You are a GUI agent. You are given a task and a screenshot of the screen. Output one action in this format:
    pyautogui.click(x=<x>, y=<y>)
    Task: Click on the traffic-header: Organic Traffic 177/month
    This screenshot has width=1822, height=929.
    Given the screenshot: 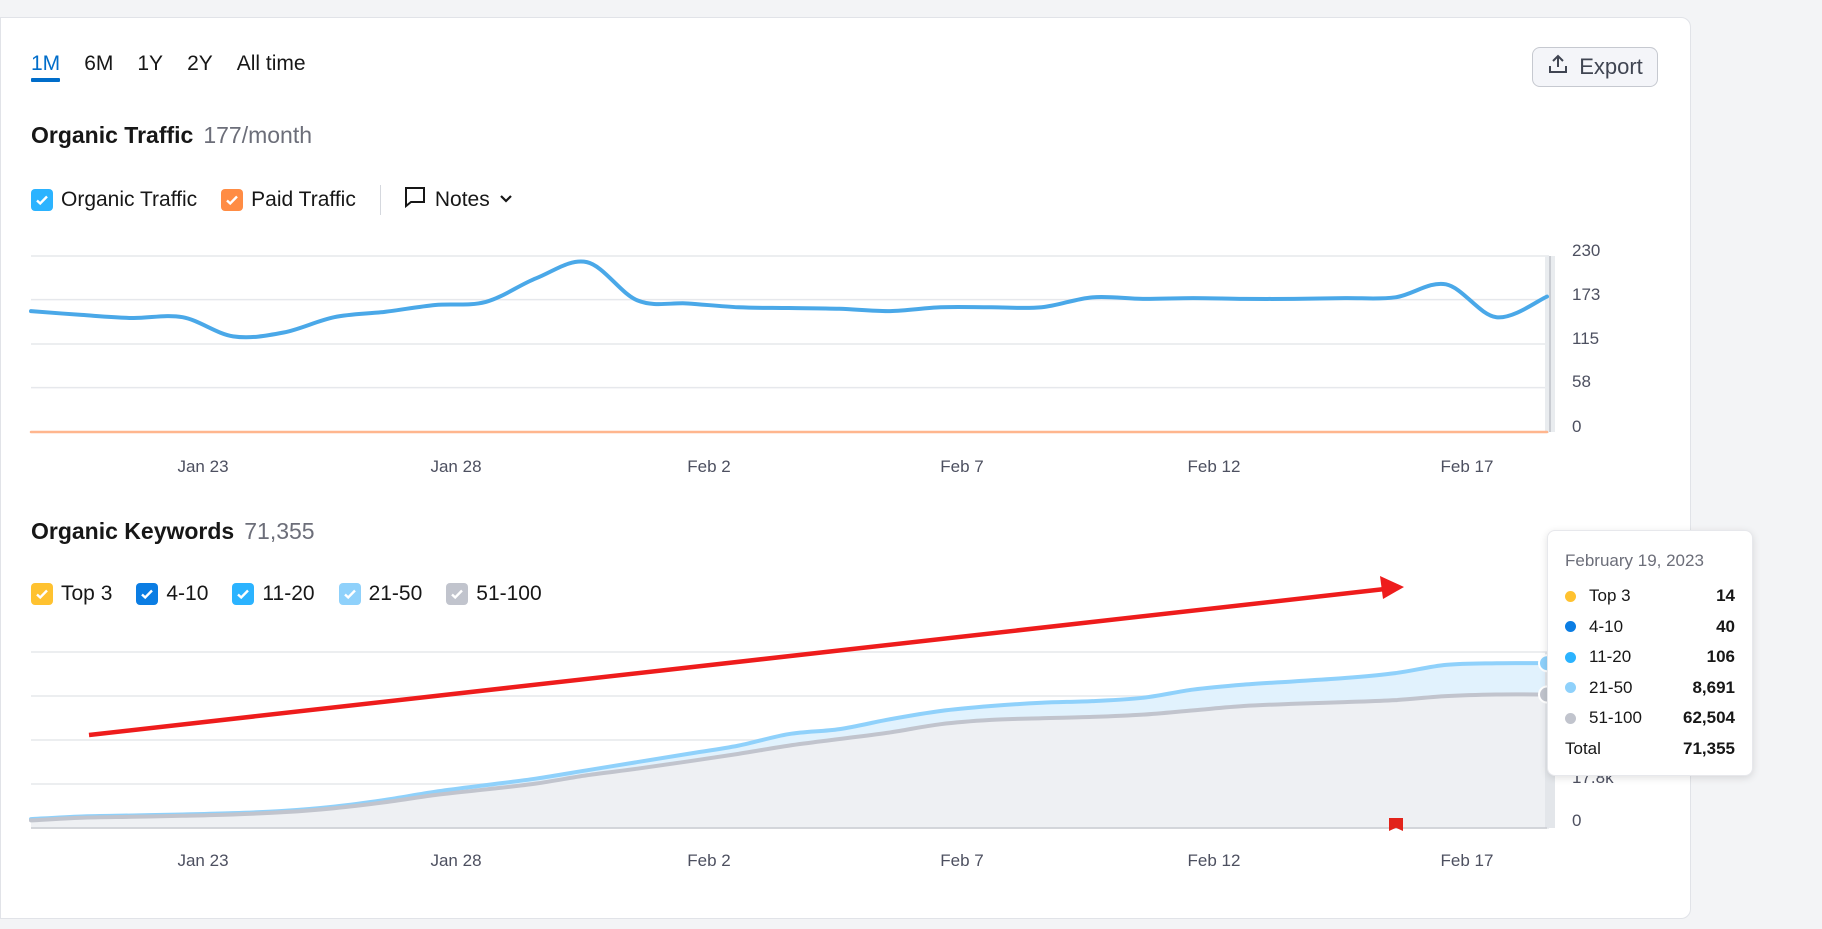 What is the action you would take?
    pyautogui.click(x=171, y=135)
    